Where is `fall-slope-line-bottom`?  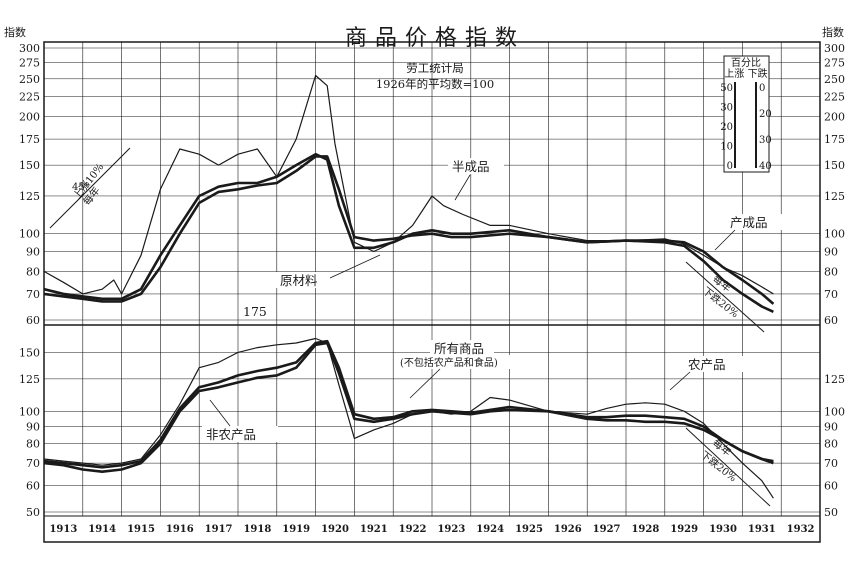
fall-slope-line-bottom is located at coordinates (728, 467).